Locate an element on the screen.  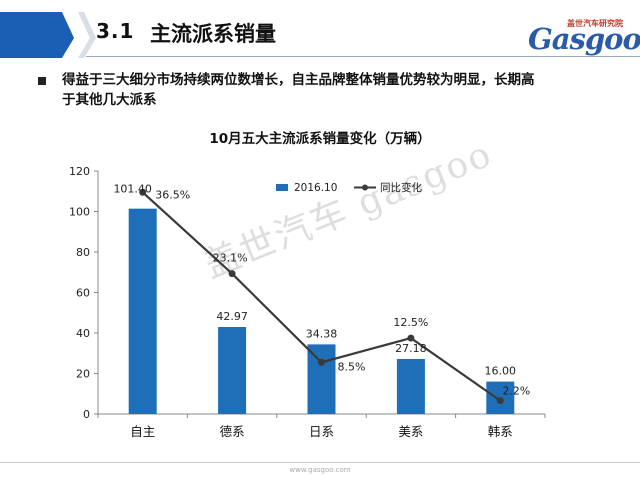
bar-value-label: 16.00 is located at coordinates (501, 371).